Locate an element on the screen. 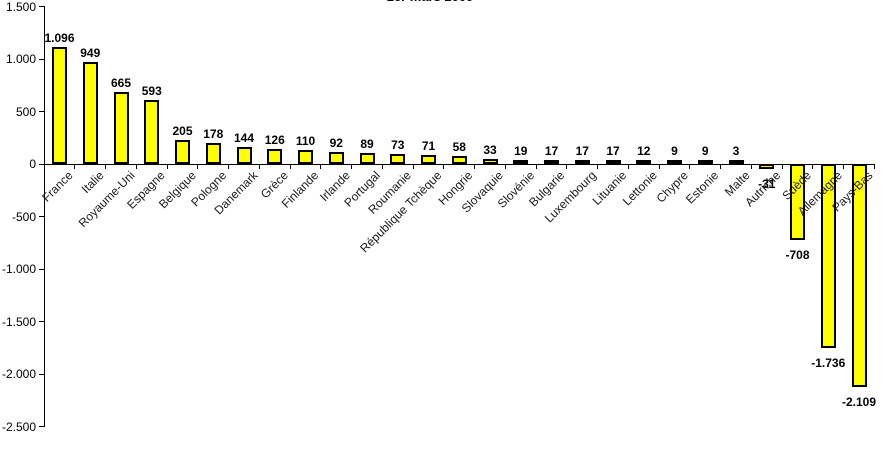  y-axis-line is located at coordinates (44, 216).